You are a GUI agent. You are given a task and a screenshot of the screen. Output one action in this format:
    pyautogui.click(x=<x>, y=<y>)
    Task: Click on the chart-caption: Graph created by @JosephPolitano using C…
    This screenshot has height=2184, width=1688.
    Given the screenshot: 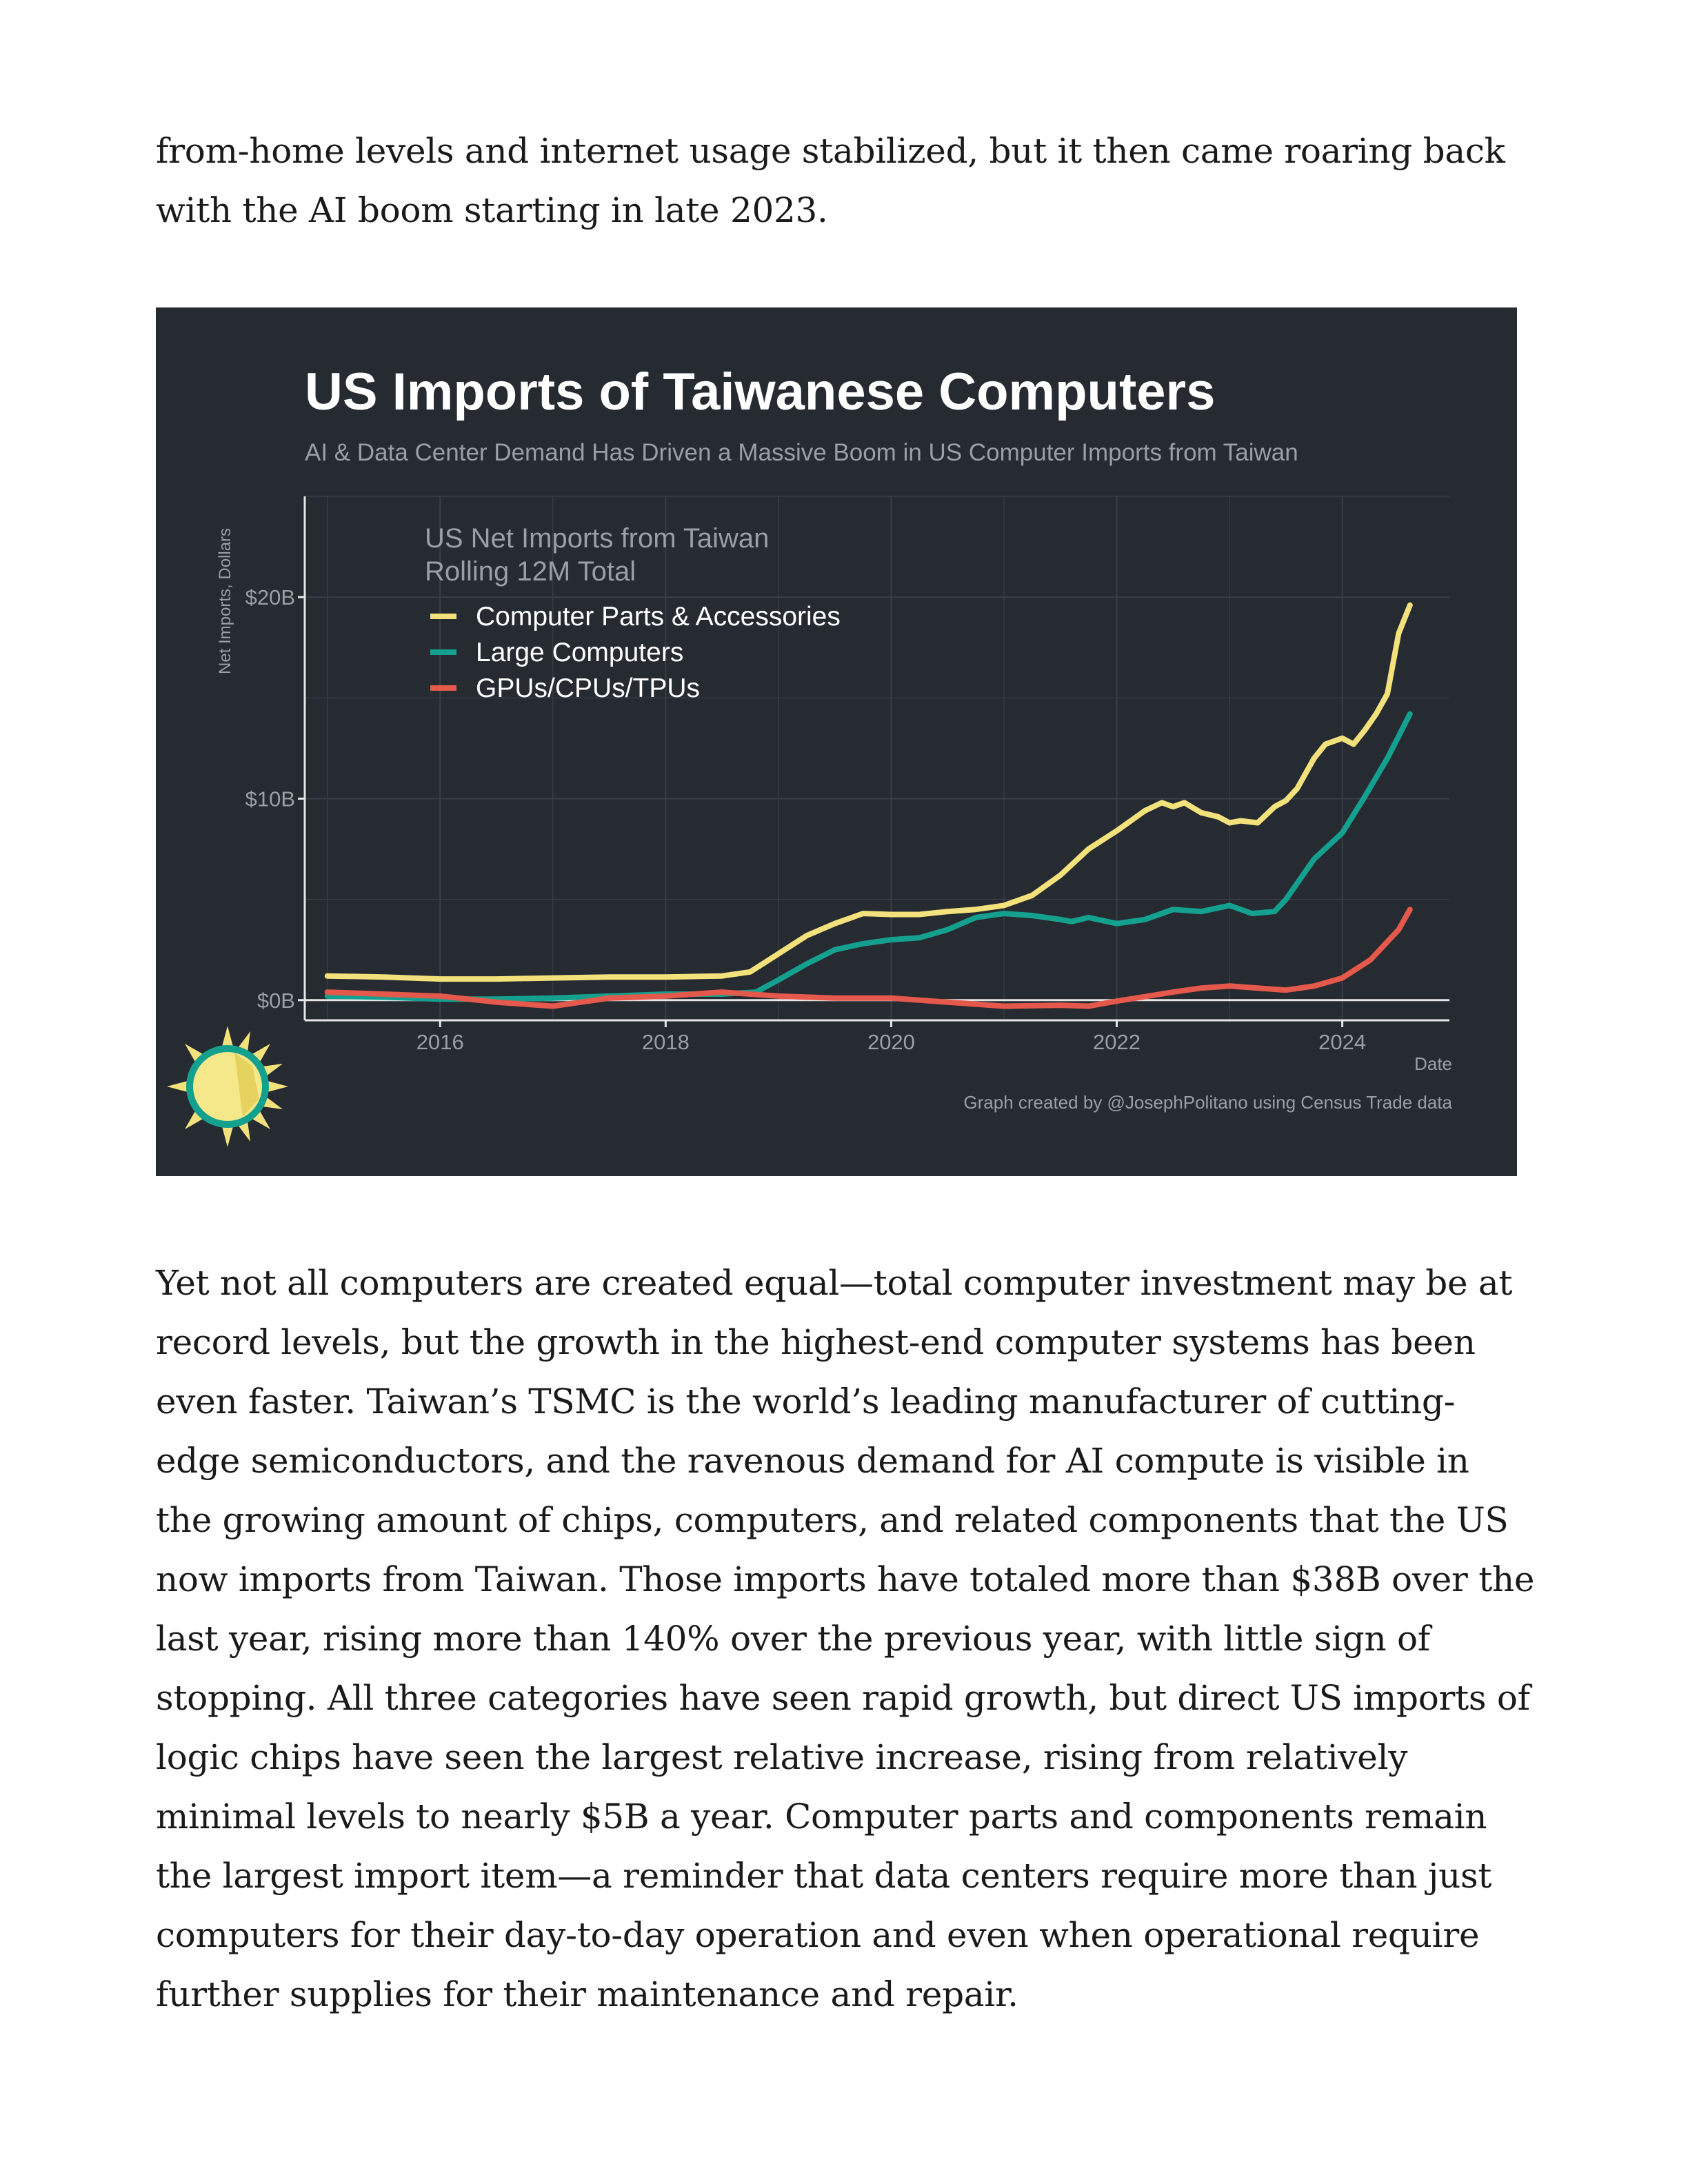 What is the action you would take?
    pyautogui.click(x=1207, y=1103)
    